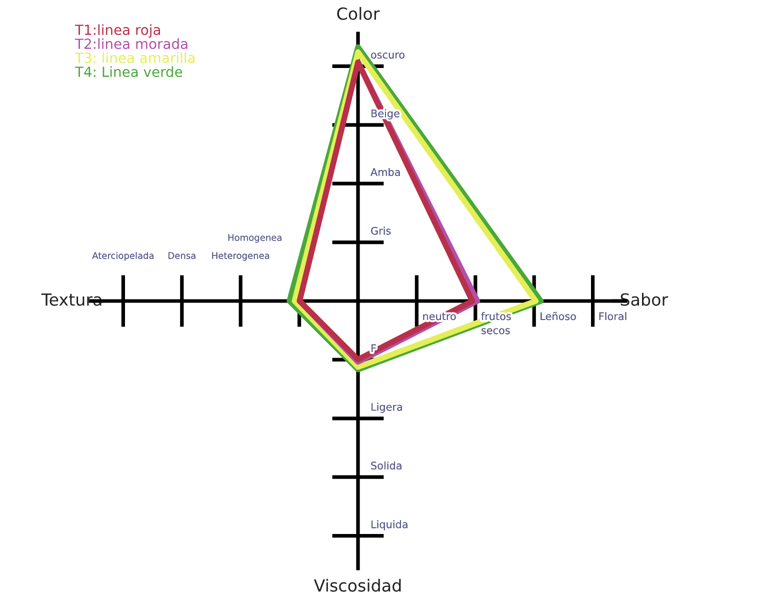 This screenshot has height=612, width=758. Describe the element at coordinates (385, 172) in the screenshot. I see `text: Amba` at that location.